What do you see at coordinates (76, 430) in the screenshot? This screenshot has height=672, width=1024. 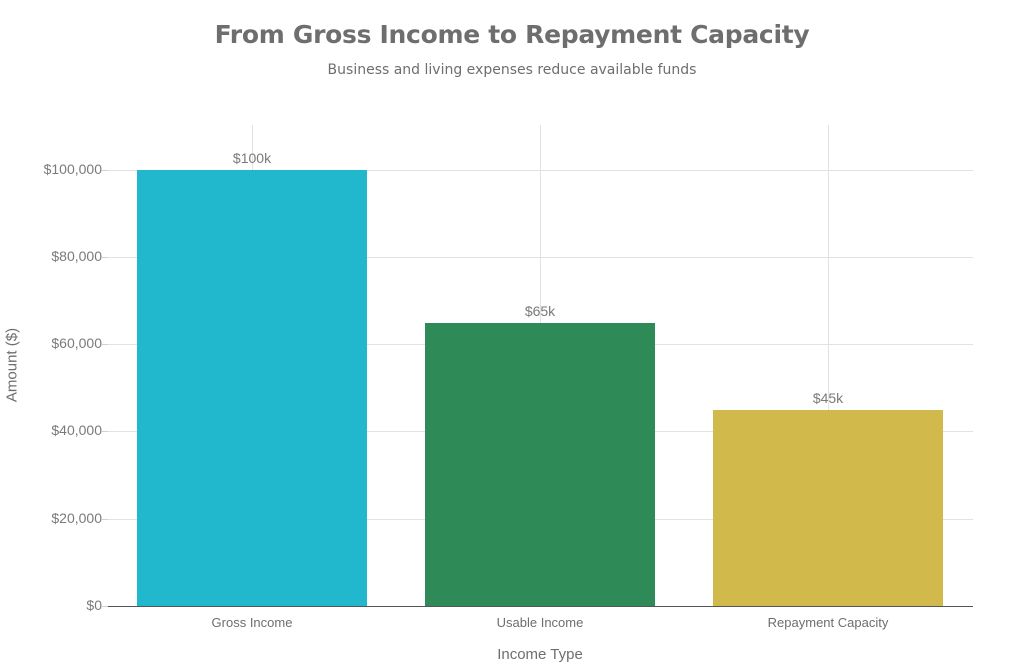 I see `y-tick-label: $40,000` at bounding box center [76, 430].